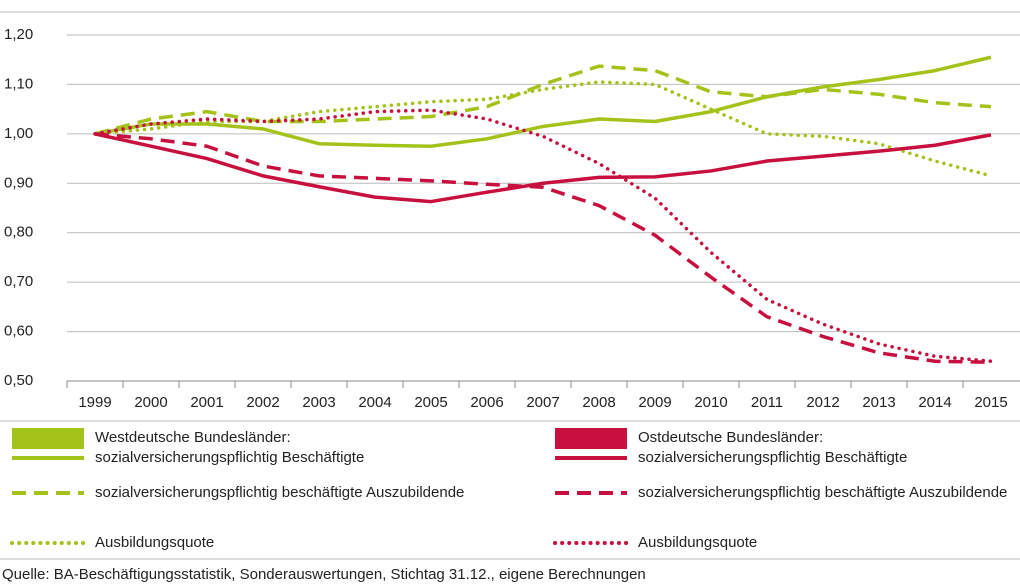  I want to click on x-tick-label: 2014, so click(934, 402).